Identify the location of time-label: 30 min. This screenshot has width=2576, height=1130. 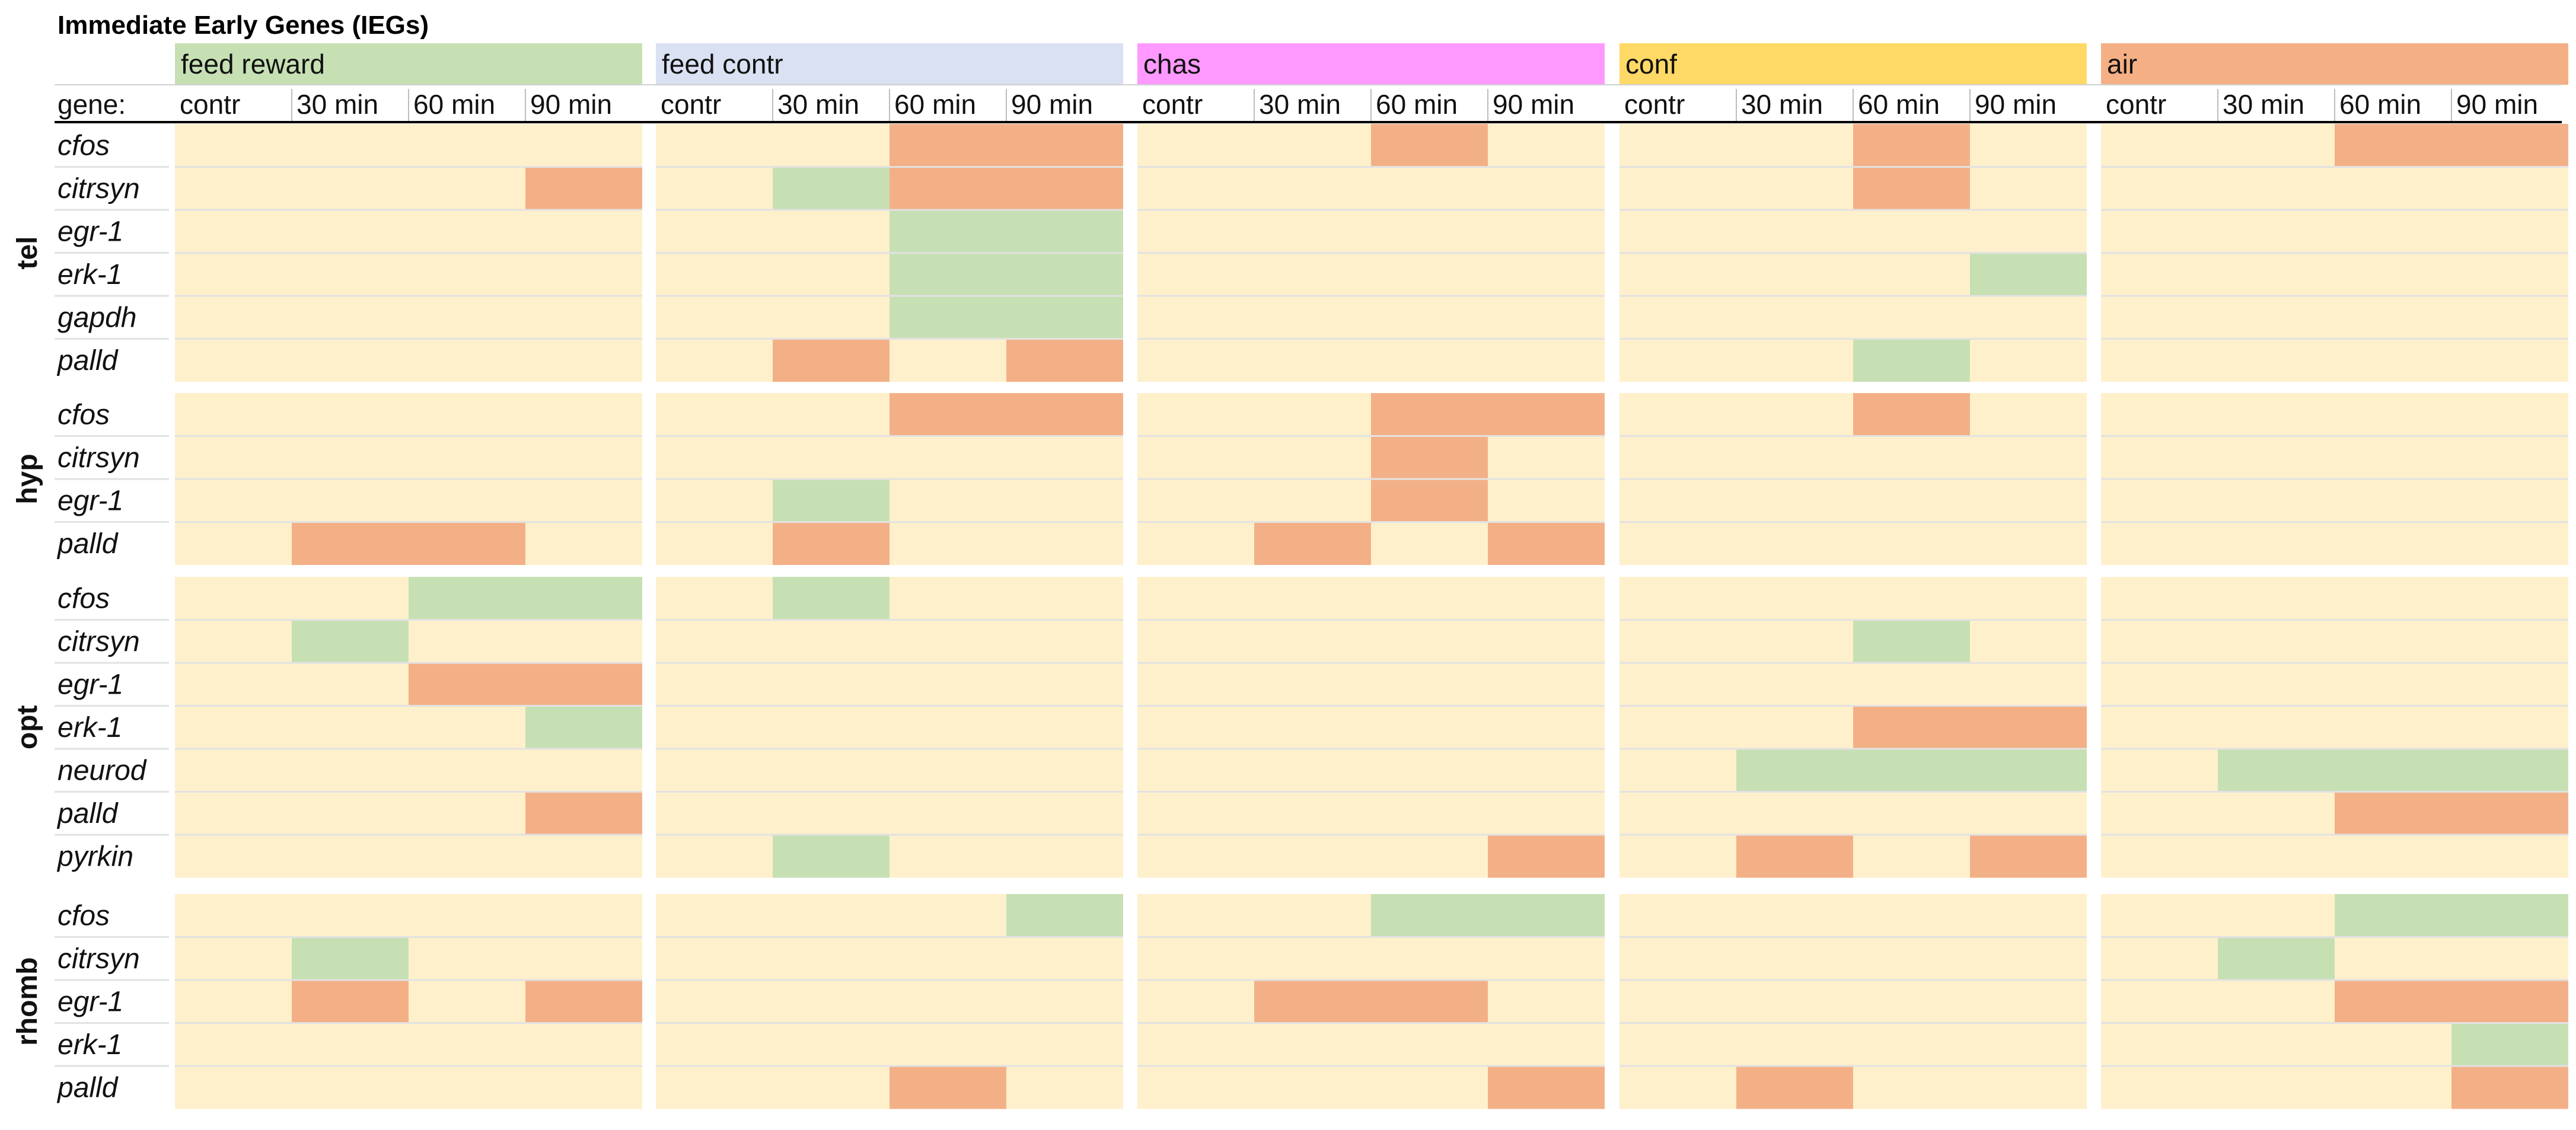
(1300, 104).